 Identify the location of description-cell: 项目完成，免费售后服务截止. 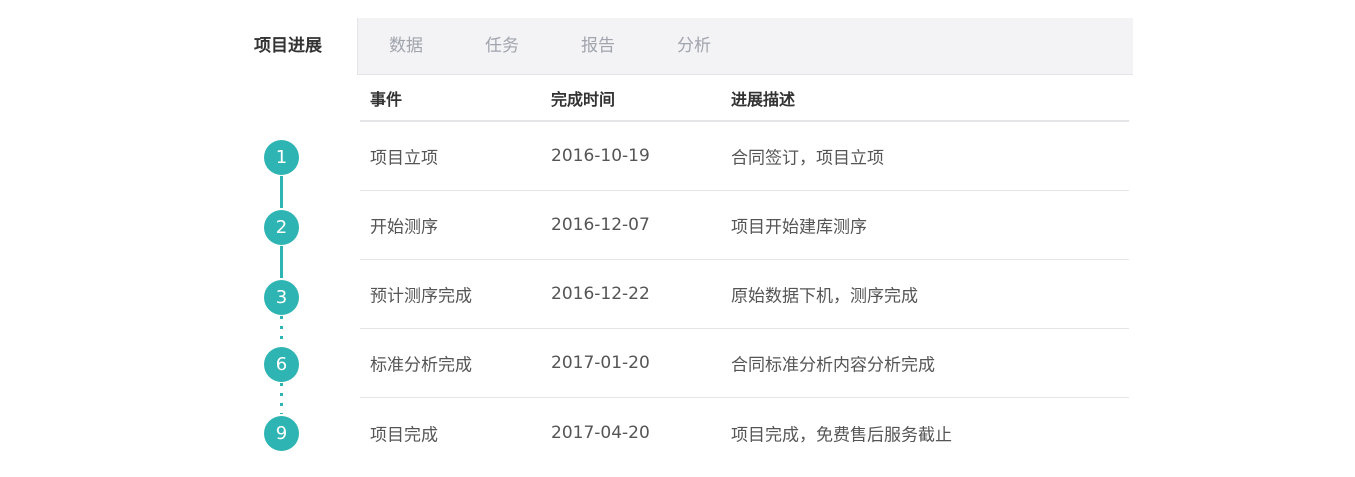
(841, 435).